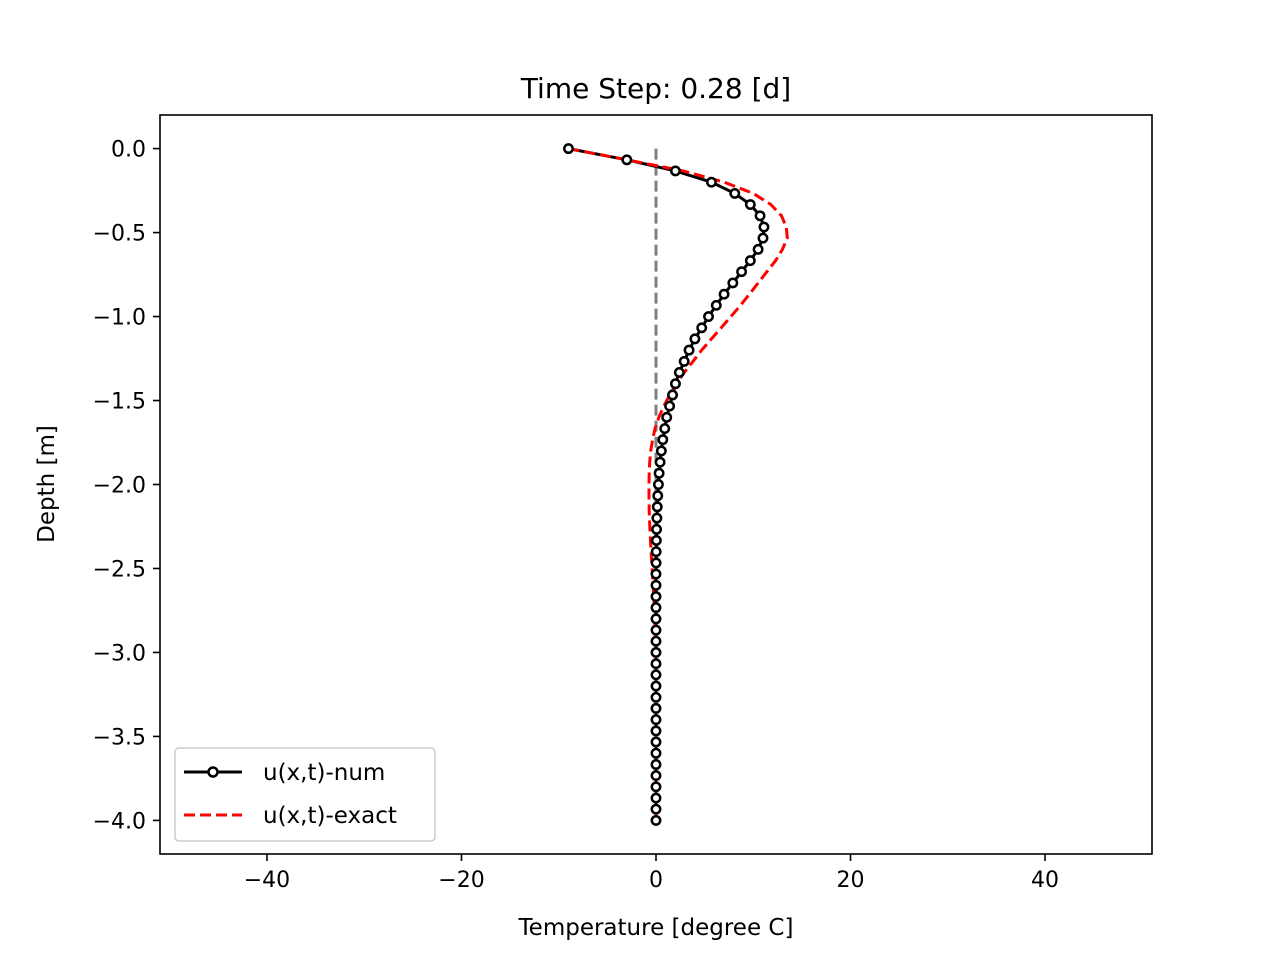 The height and width of the screenshot is (960, 1280). Describe the element at coordinates (119, 318) in the screenshot. I see `y-tick-label: −1.0` at that location.